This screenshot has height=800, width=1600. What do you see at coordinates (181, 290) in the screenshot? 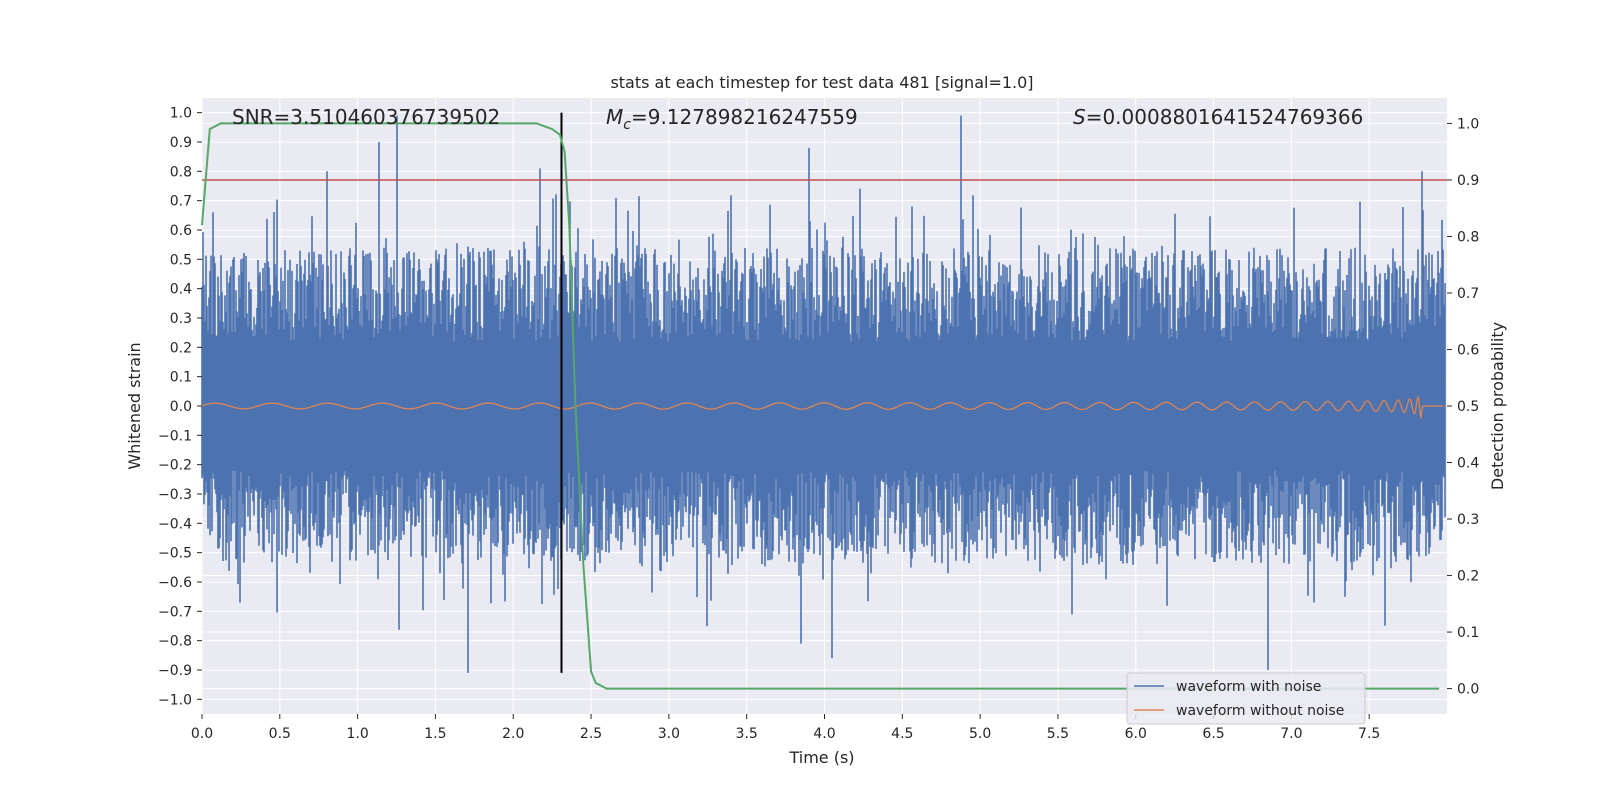
I see `left-y-tick-label: 0.4` at bounding box center [181, 290].